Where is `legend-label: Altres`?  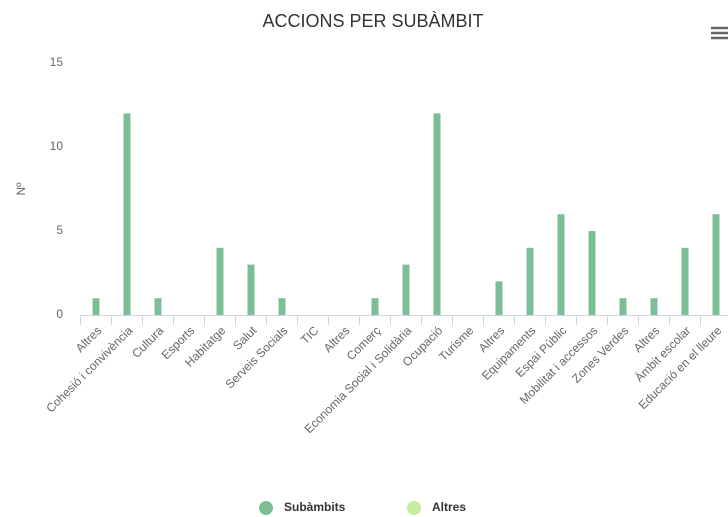
legend-label: Altres is located at coordinates (449, 507).